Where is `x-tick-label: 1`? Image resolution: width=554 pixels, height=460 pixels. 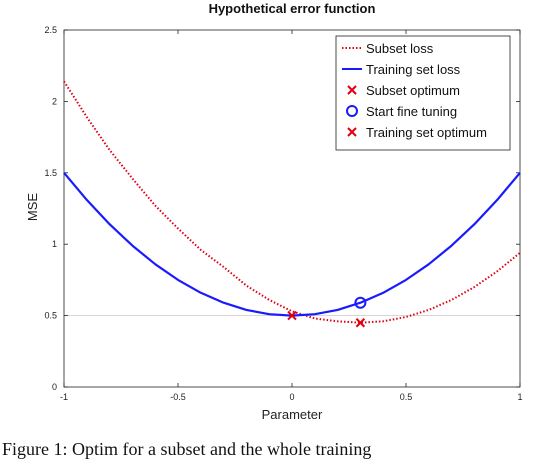 x-tick-label: 1 is located at coordinates (519, 397).